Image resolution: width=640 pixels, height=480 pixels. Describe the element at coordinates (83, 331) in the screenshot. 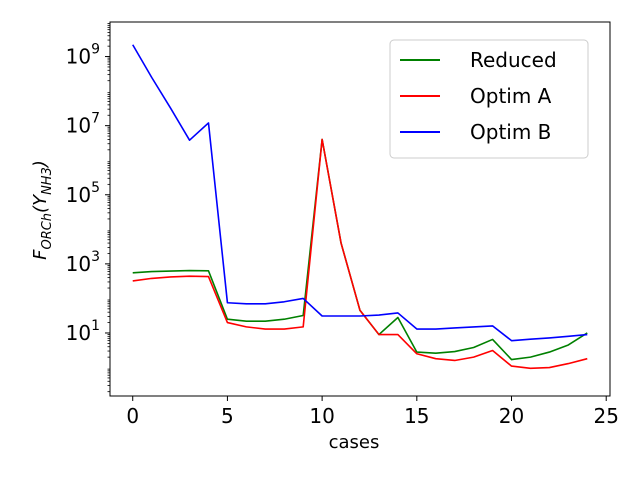

I see `y-tick-label: 10¹` at that location.